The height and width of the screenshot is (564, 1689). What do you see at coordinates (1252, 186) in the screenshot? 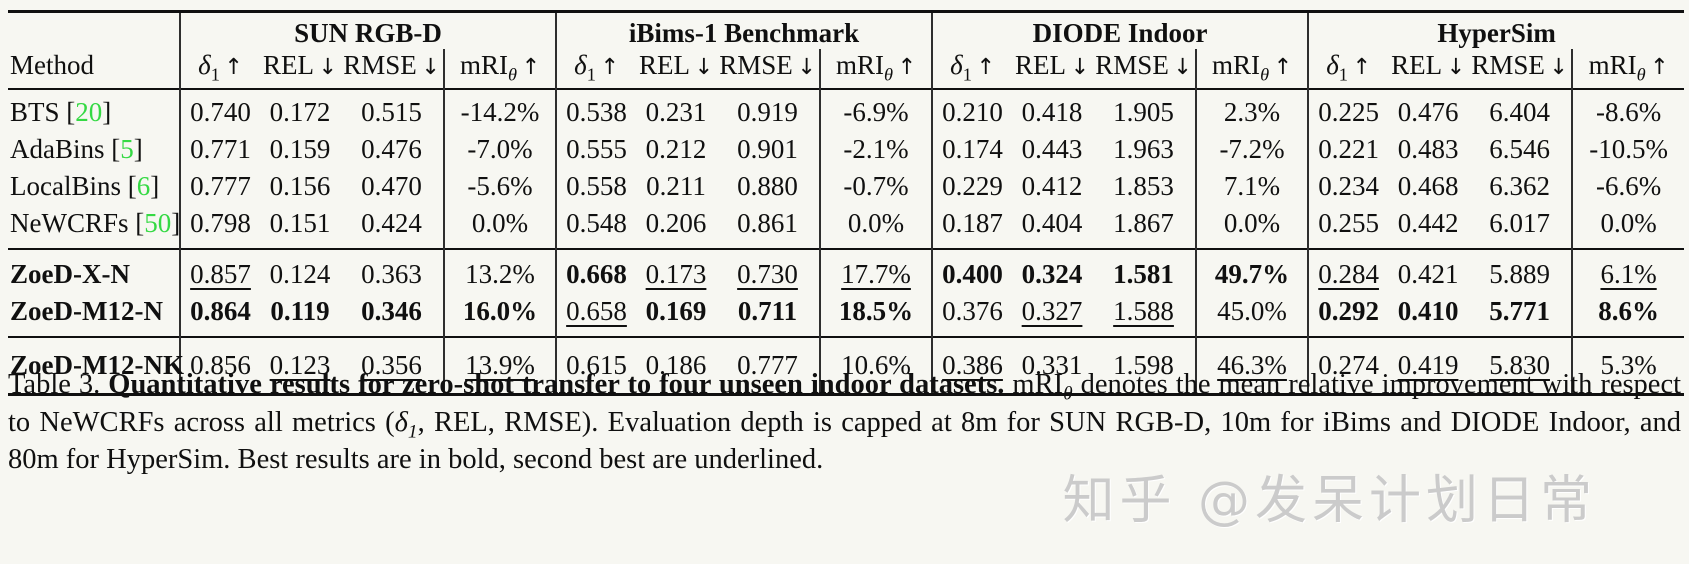
I see `metric-cell: 7.1%` at bounding box center [1252, 186].